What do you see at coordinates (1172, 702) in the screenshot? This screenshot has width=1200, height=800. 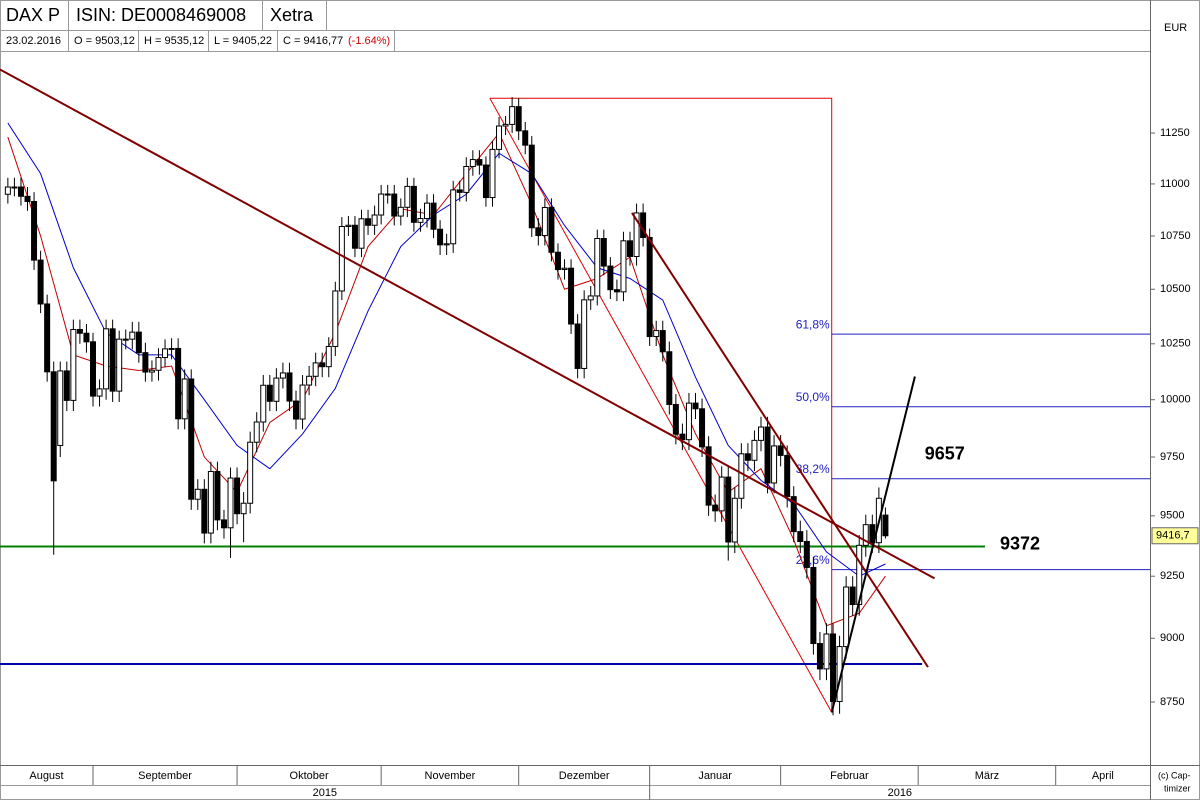 I see `y-tick-label: 8750` at bounding box center [1172, 702].